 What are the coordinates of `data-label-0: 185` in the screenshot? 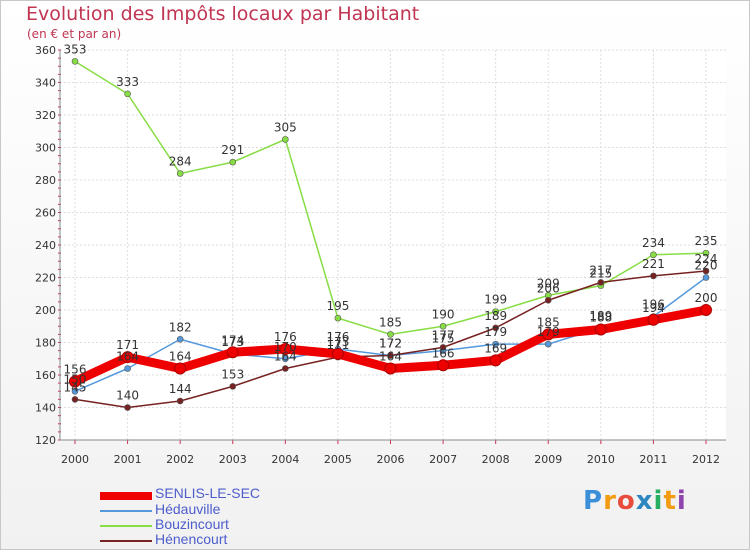 It's located at (548, 322).